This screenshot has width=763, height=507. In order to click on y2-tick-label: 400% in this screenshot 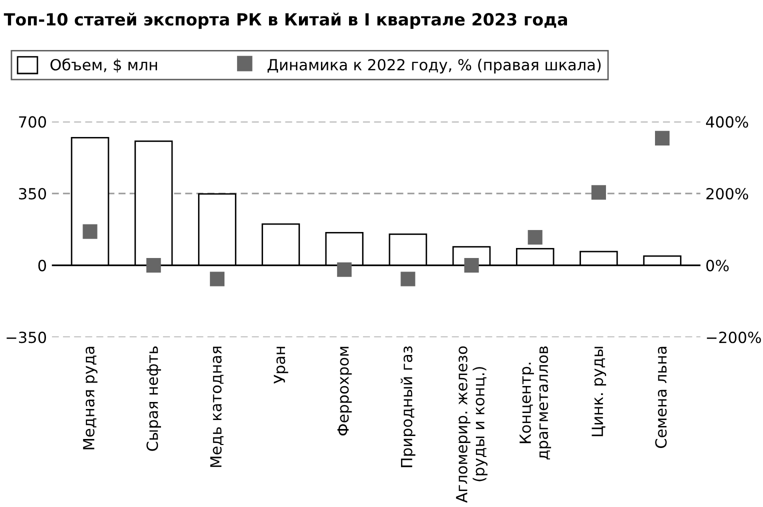, I will do `click(727, 122)`.